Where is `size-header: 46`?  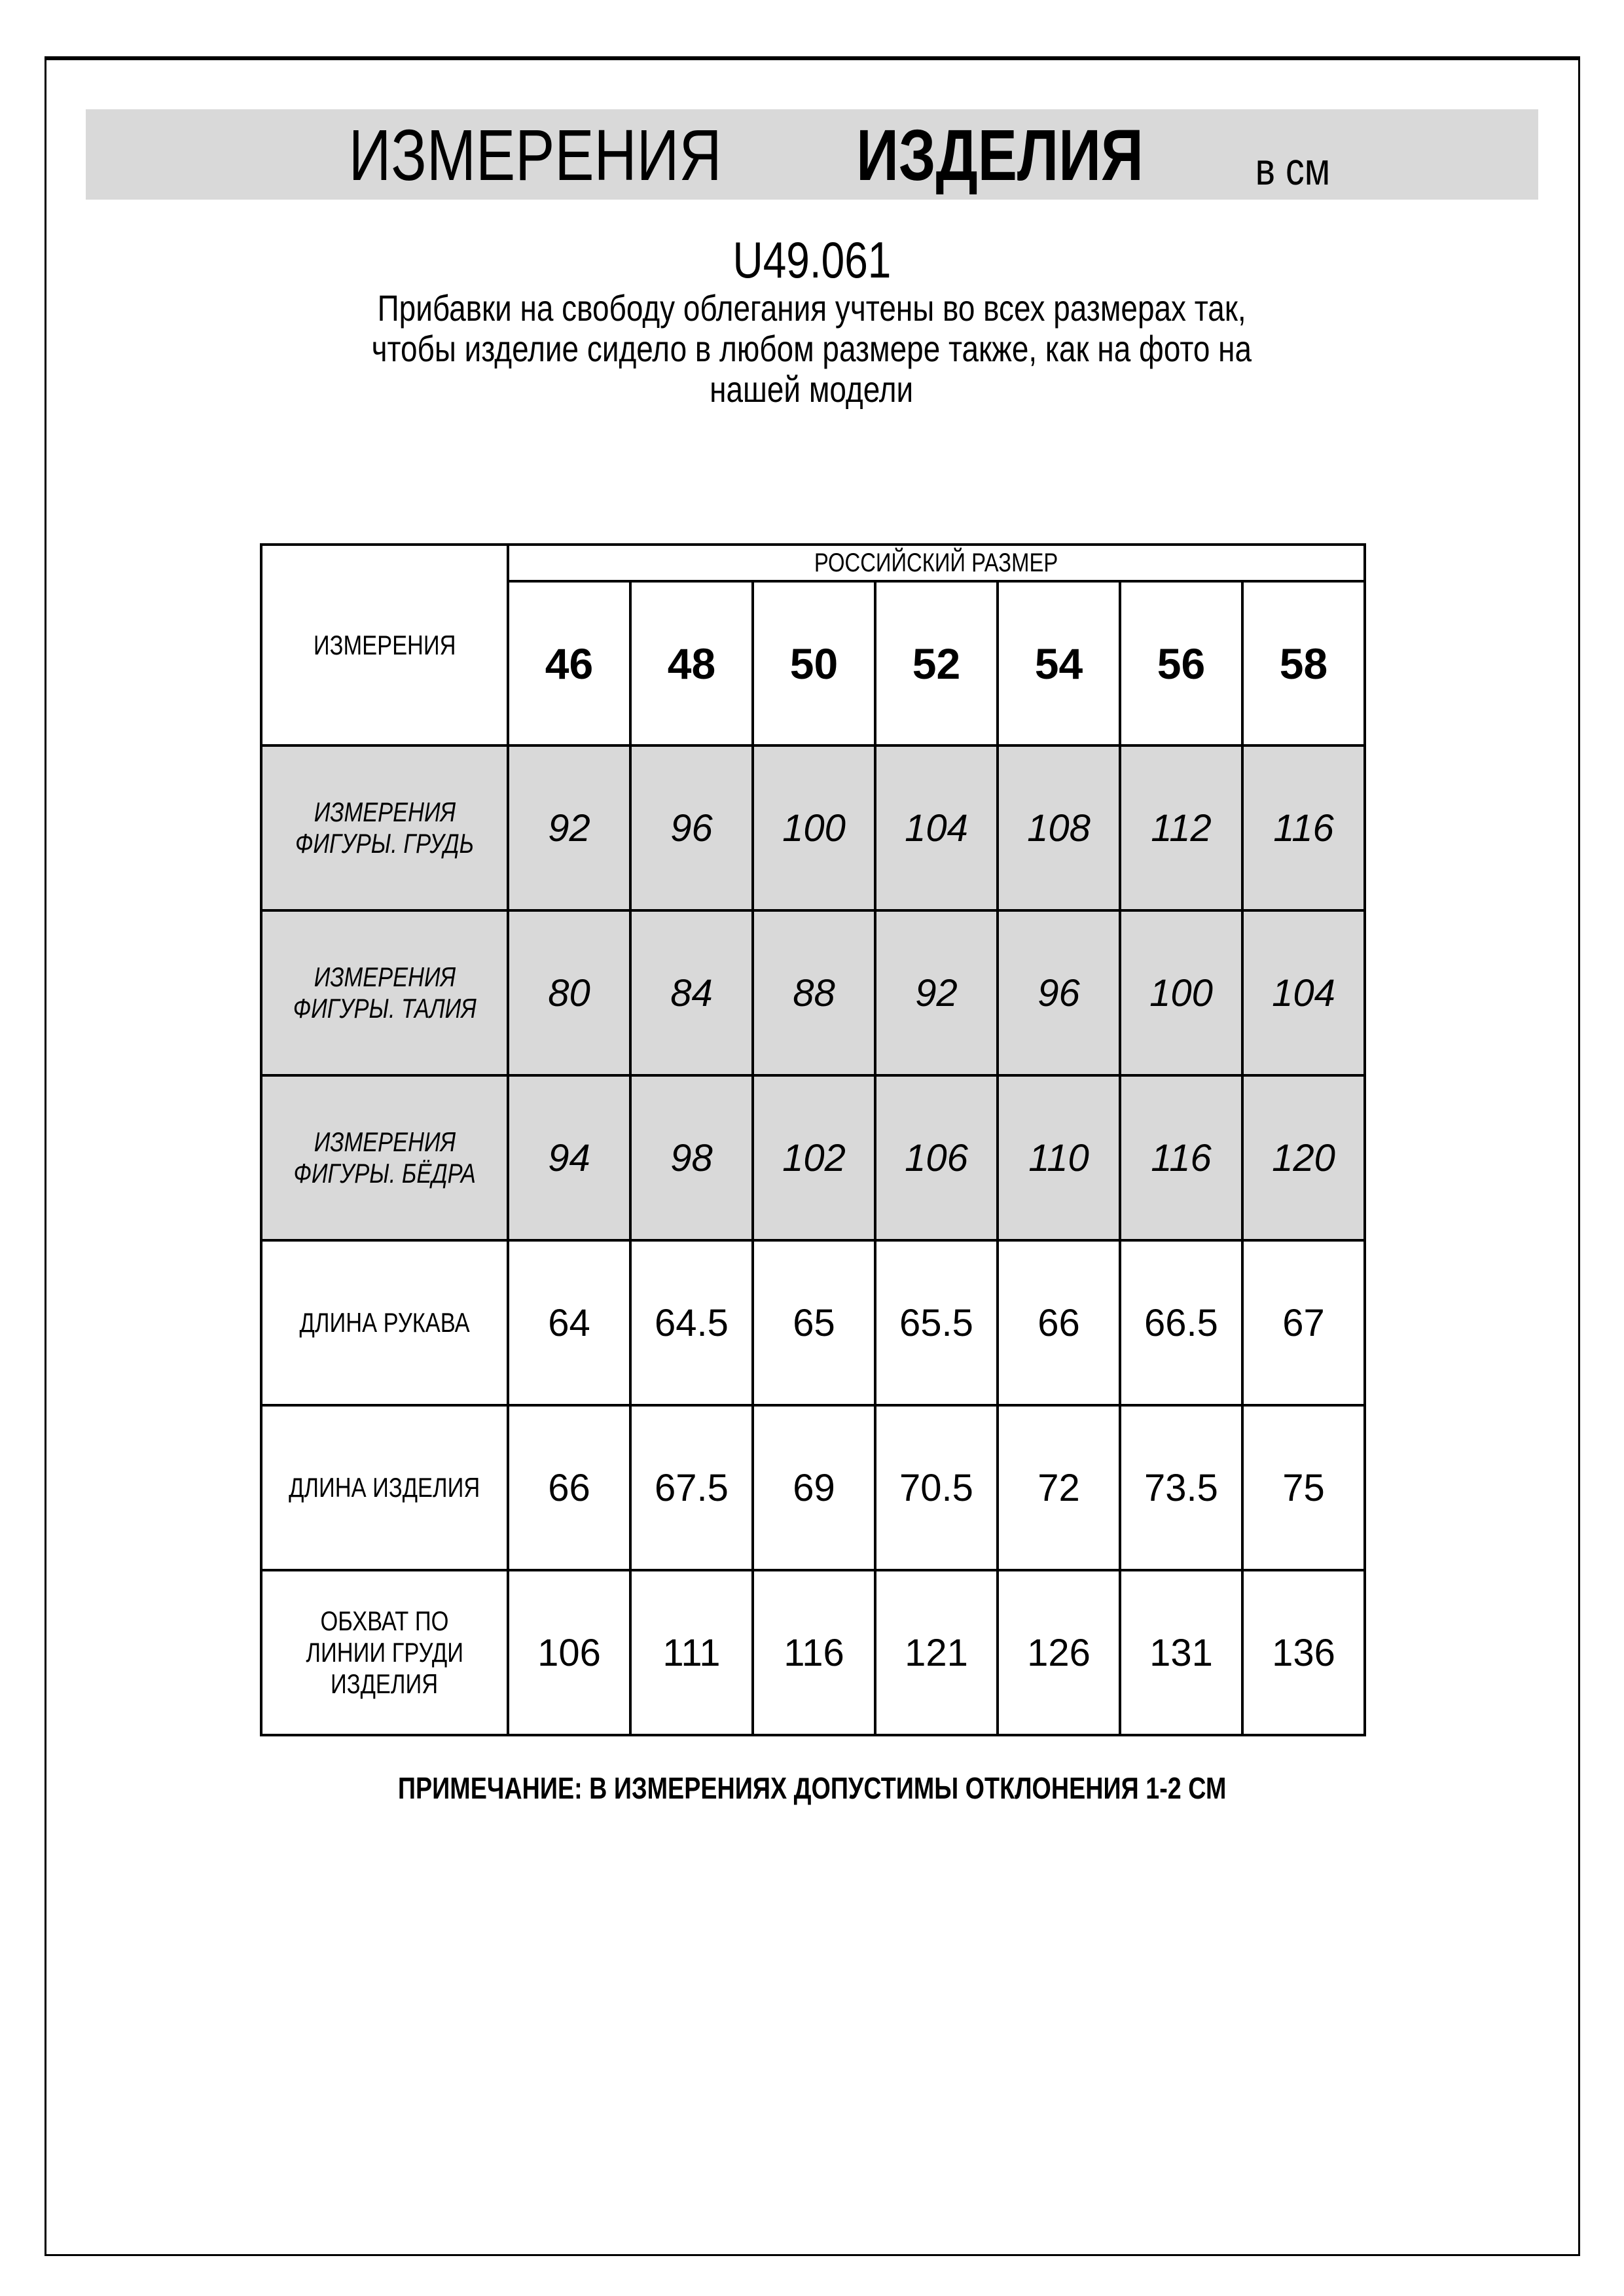
size-header: 46 is located at coordinates (569, 663).